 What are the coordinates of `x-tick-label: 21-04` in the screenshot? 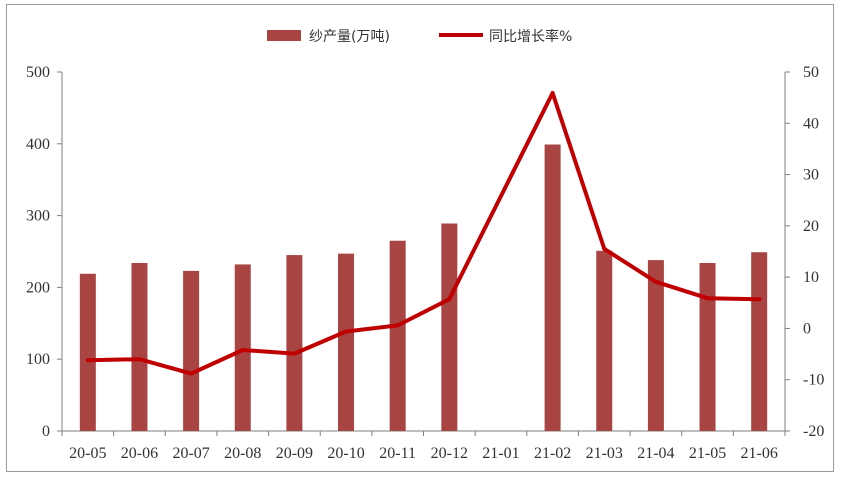 It's located at (655, 453).